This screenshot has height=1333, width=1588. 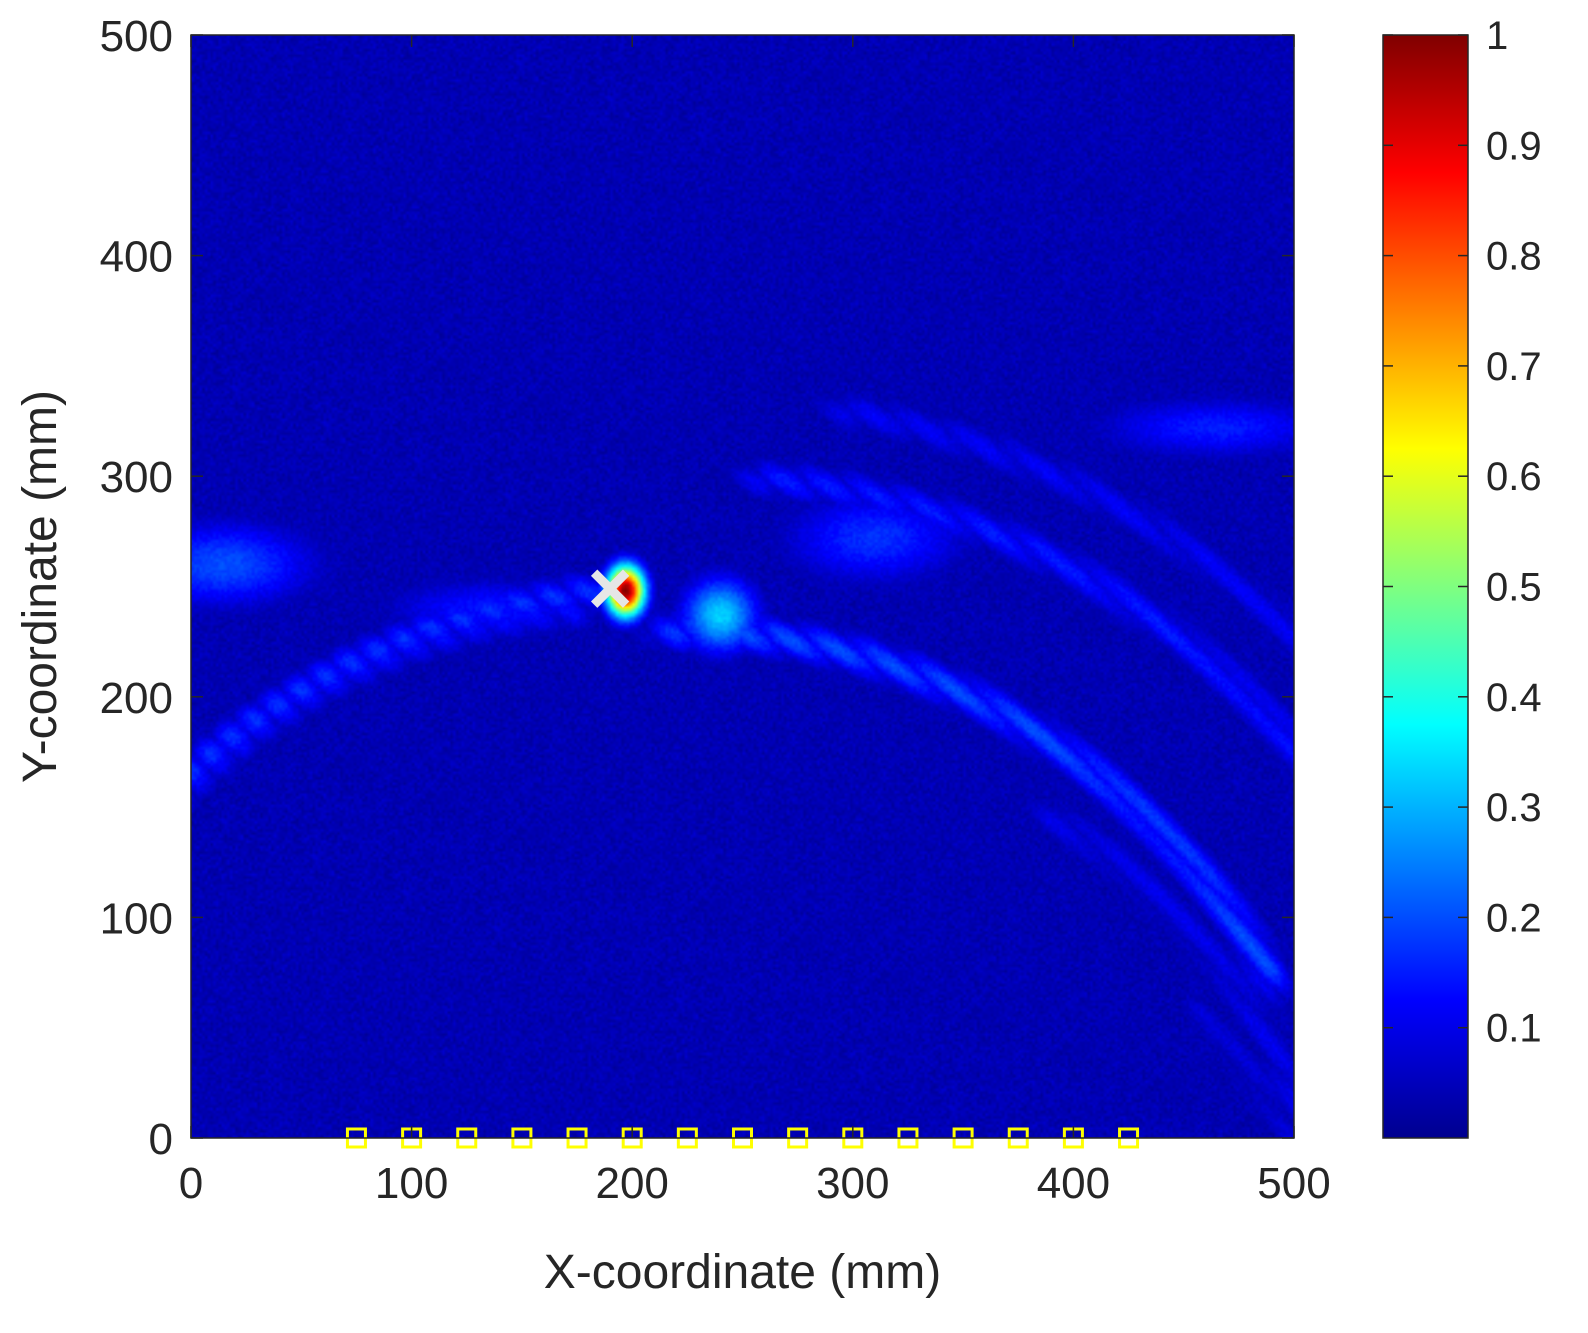 I want to click on x-axis-label: X-coordinate (mm), so click(x=742, y=1272).